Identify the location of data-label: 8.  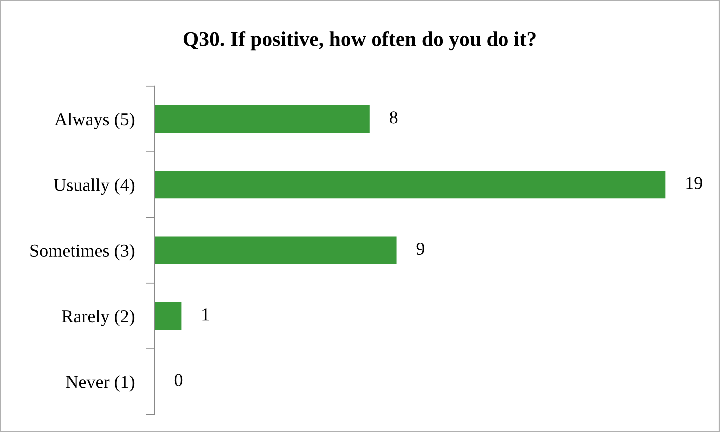
(394, 118).